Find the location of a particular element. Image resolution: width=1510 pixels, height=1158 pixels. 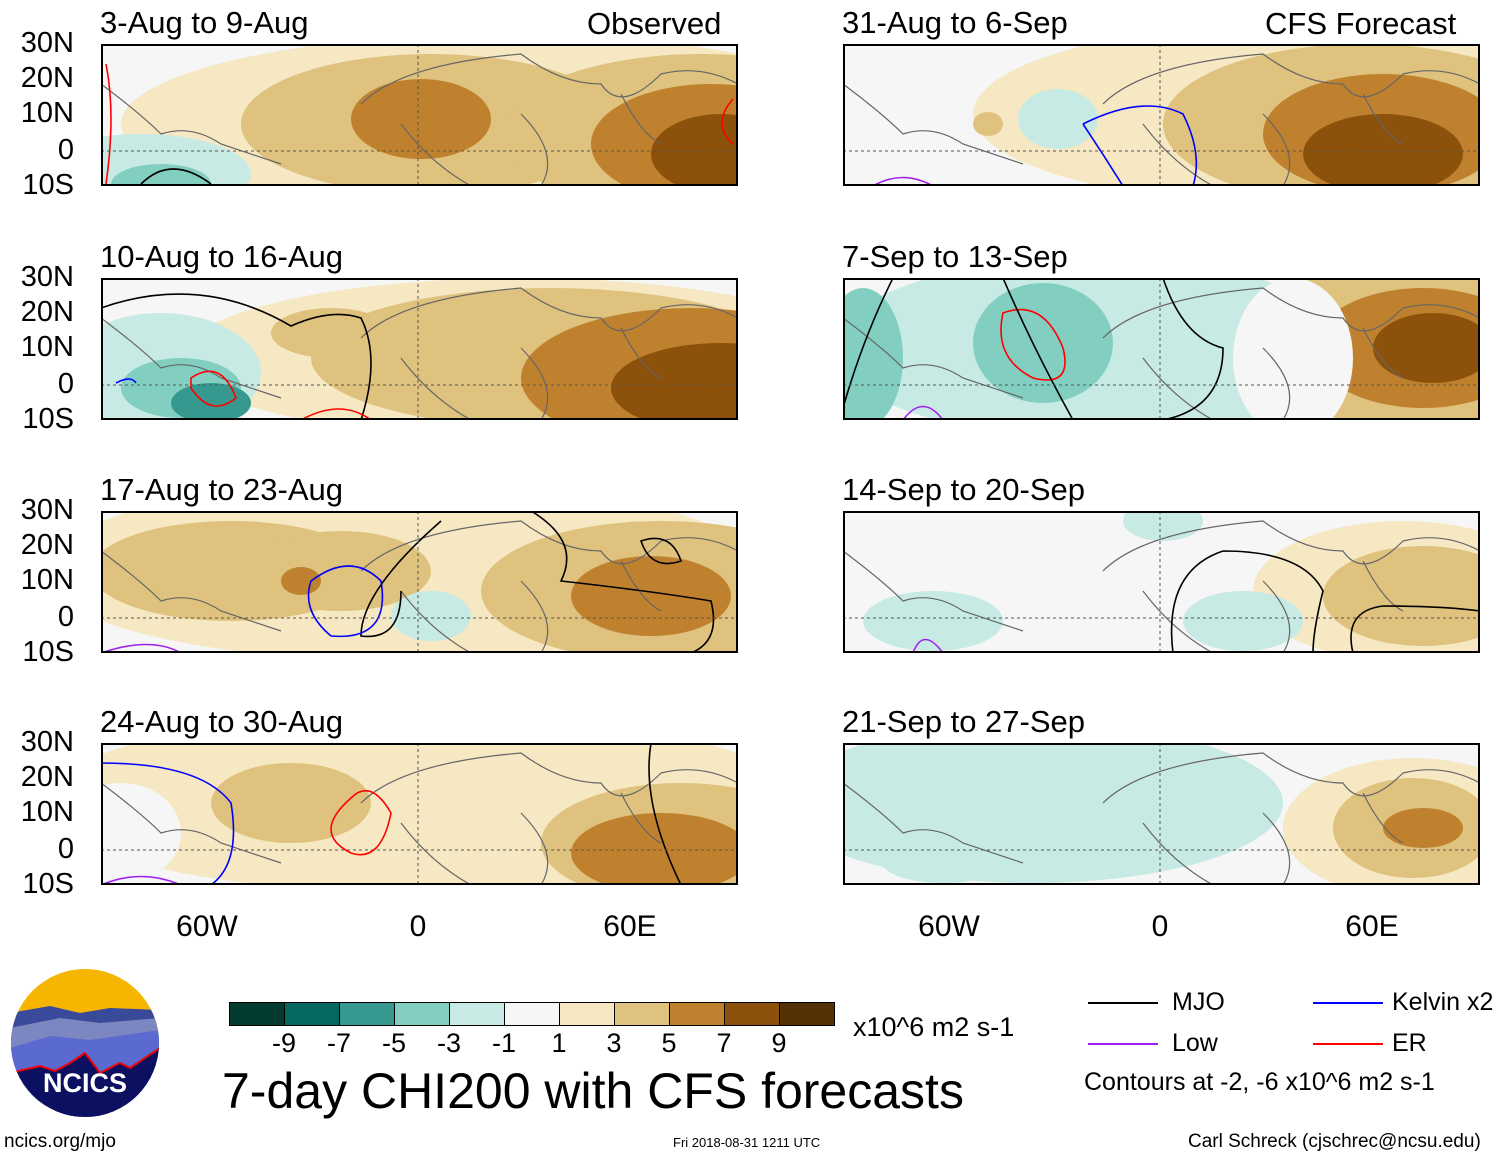

author: Carl Schreck (cjschrec@ncsu.edu) is located at coordinates (1334, 1141).